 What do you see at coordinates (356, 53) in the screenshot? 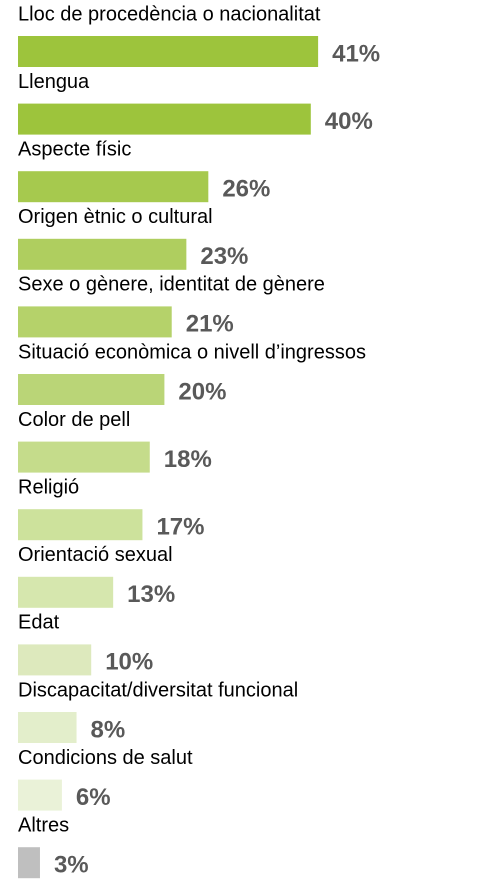
I see `value-label: 41%` at bounding box center [356, 53].